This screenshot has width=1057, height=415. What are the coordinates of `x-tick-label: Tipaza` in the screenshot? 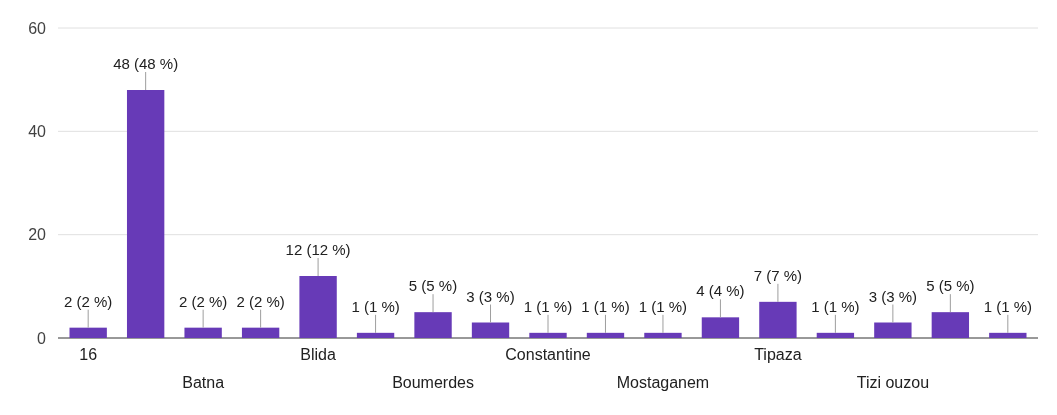 It's located at (778, 354).